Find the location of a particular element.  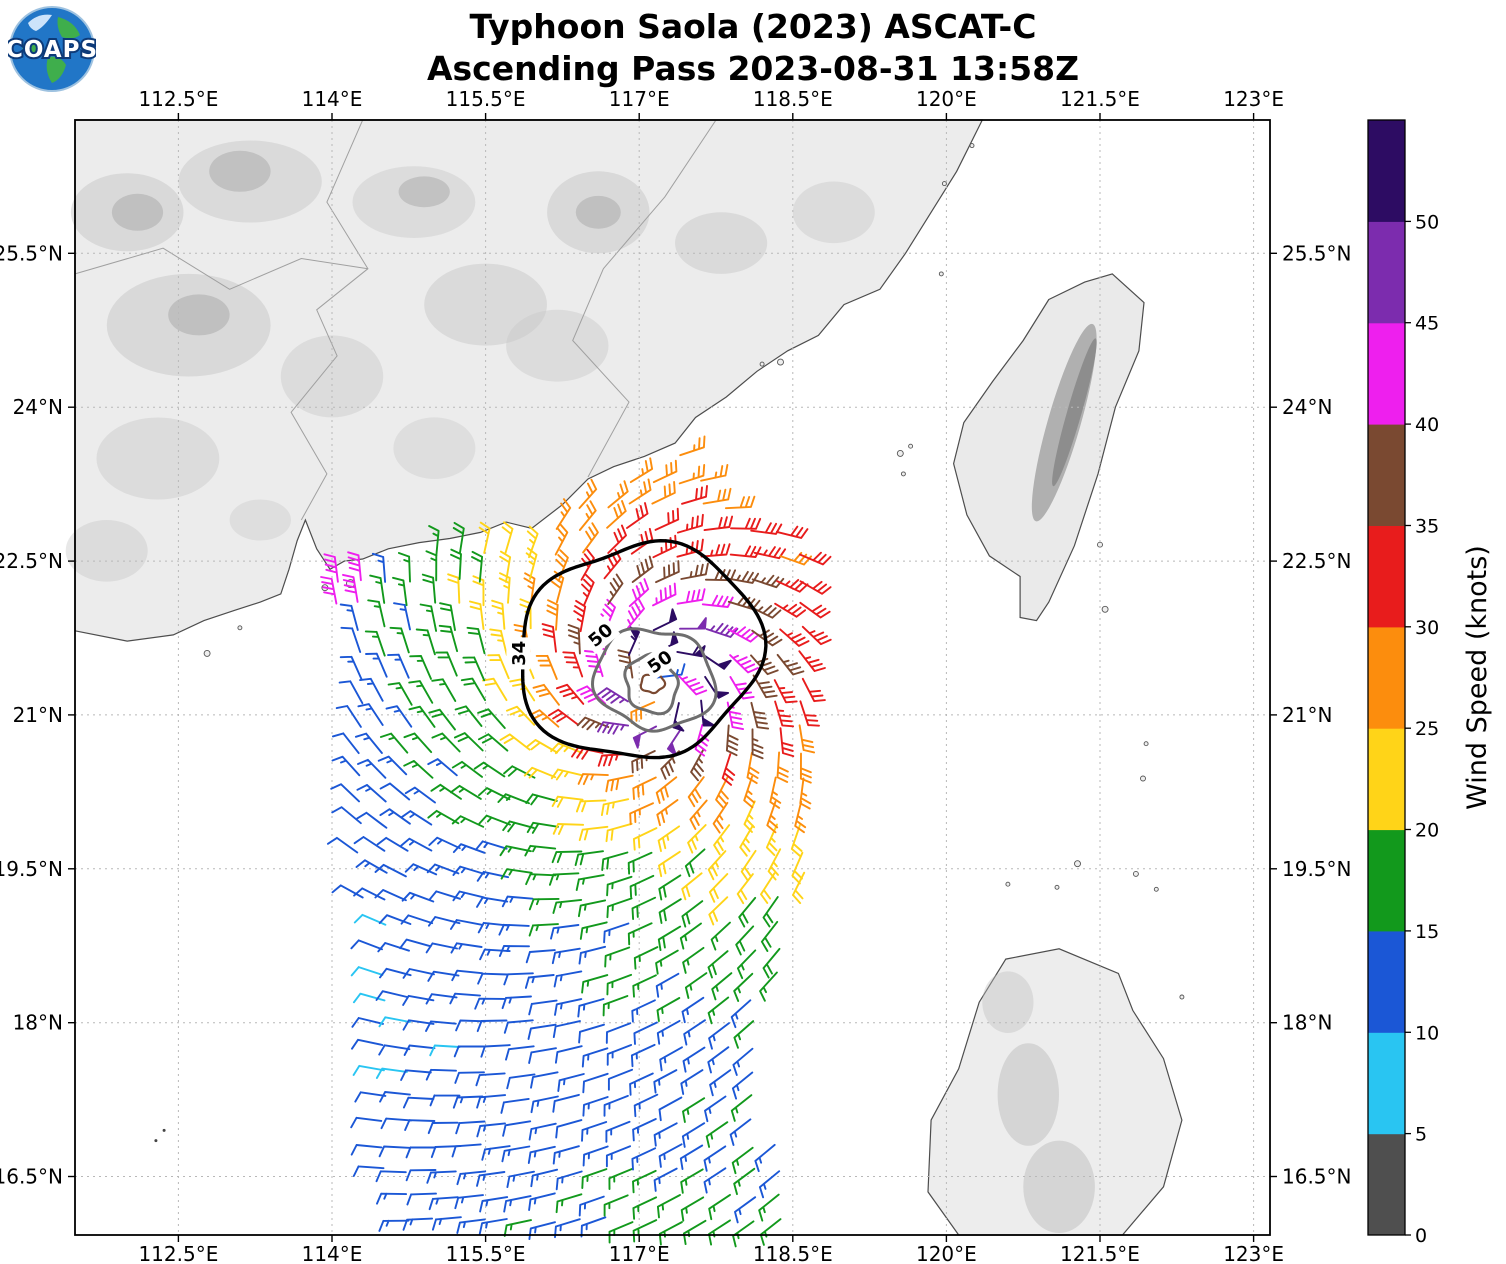

contour-label-box is located at coordinates (600, 635).